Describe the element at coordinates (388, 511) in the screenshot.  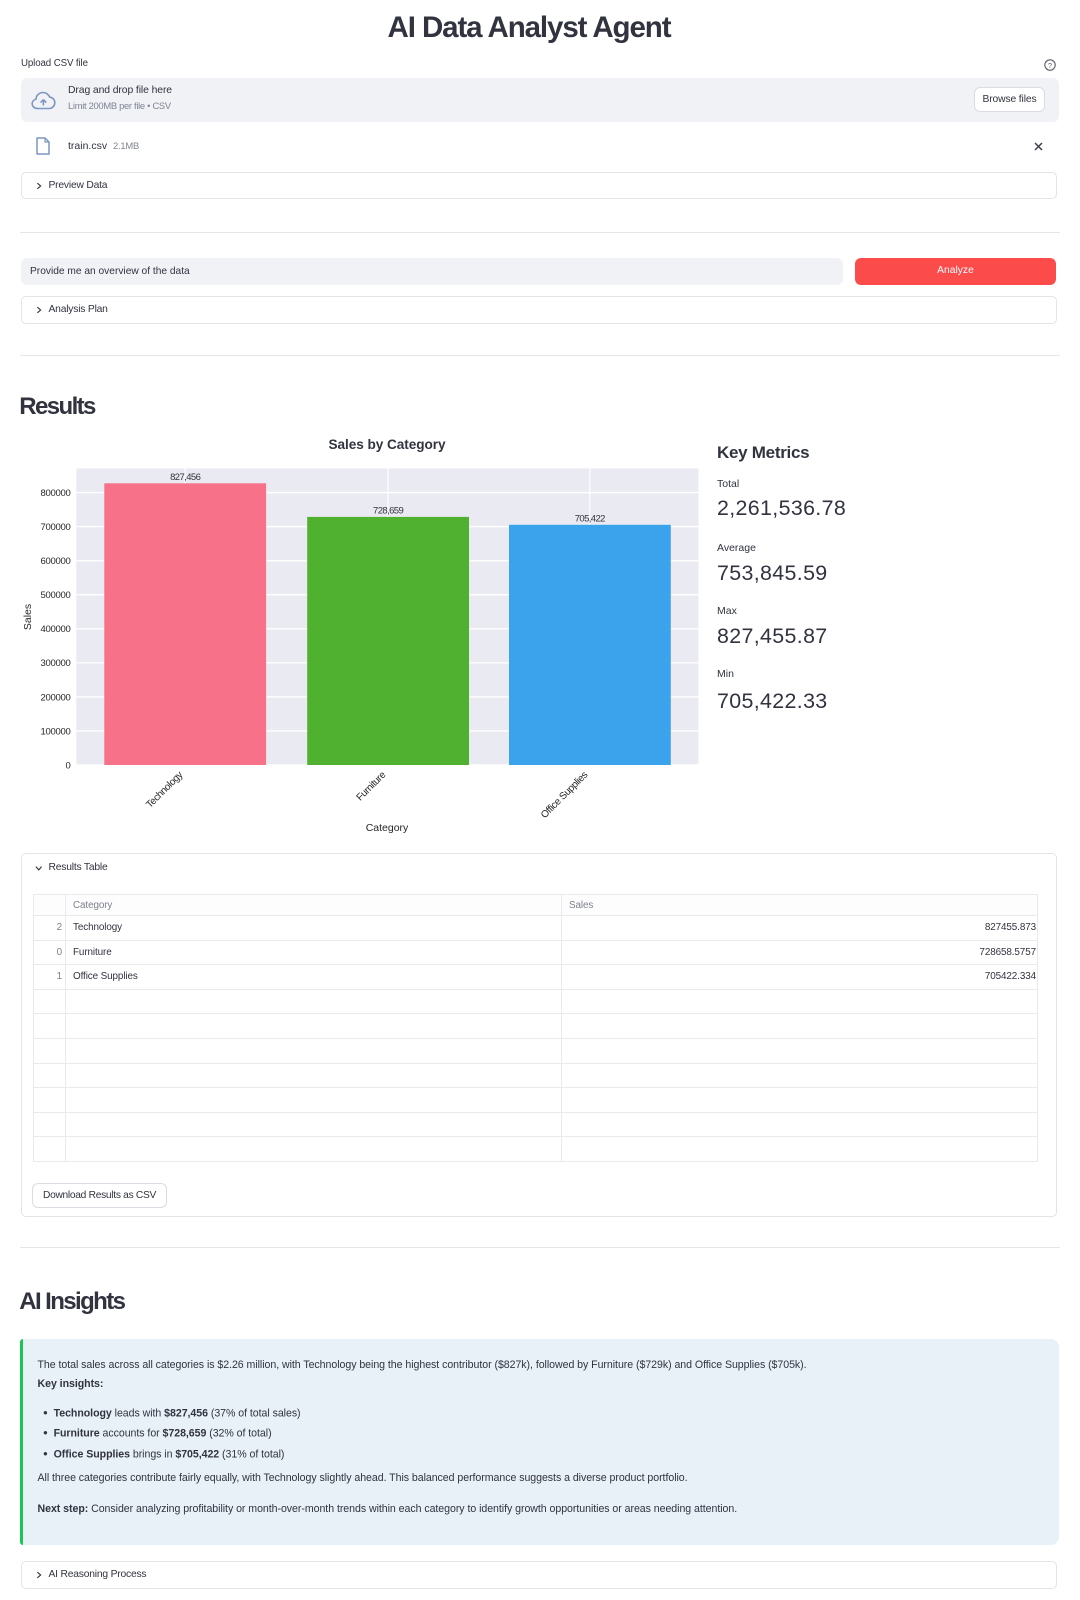
I see `svg-text: 728,659` at that location.